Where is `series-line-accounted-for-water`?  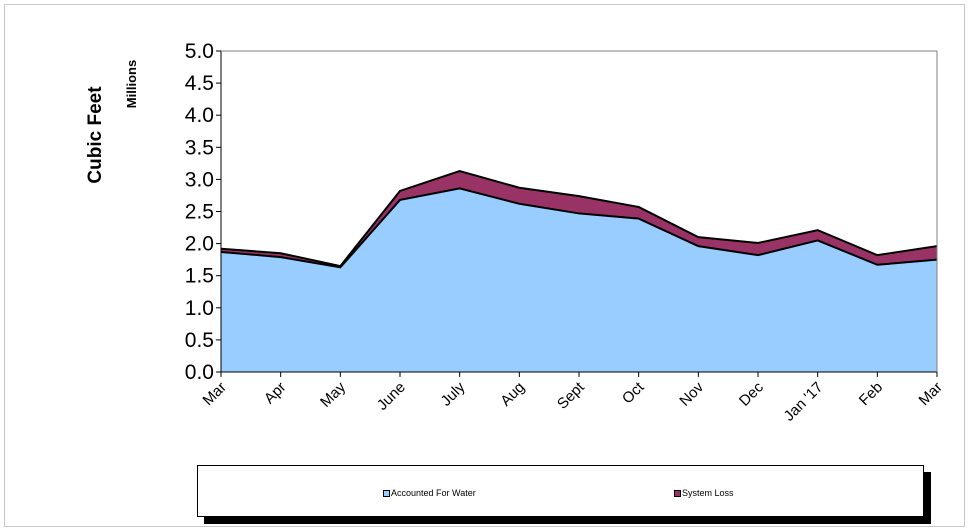 series-line-accounted-for-water is located at coordinates (579, 228).